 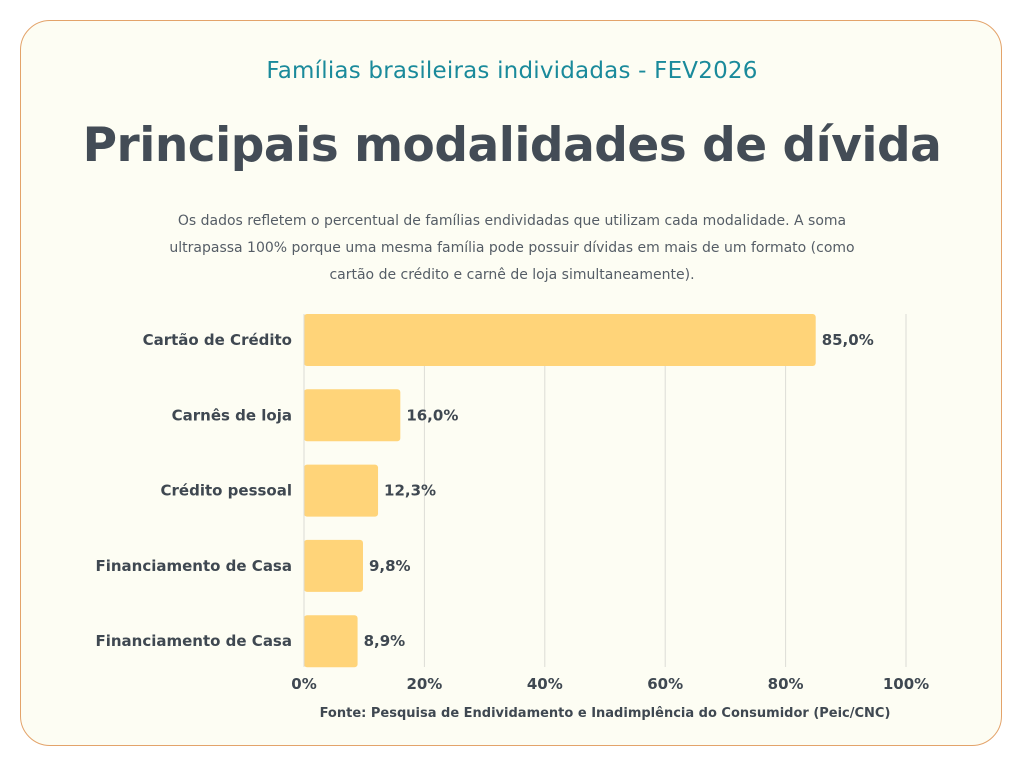 What do you see at coordinates (410, 491) in the screenshot?
I see `data-label: 12,3%` at bounding box center [410, 491].